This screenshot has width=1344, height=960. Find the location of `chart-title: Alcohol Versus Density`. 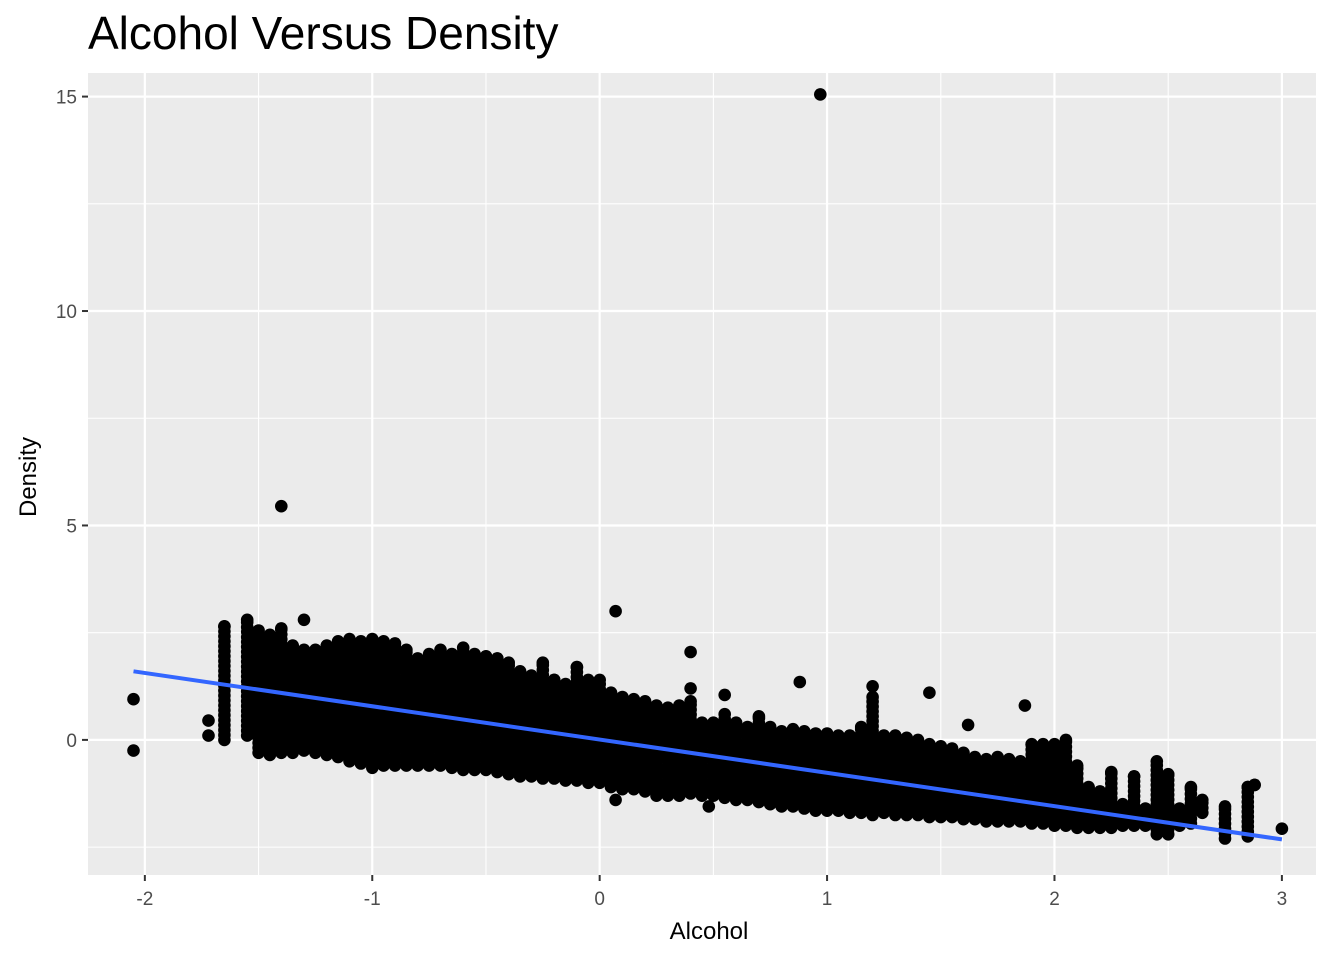

chart-title: Alcohol Versus Density is located at coordinates (323, 33).